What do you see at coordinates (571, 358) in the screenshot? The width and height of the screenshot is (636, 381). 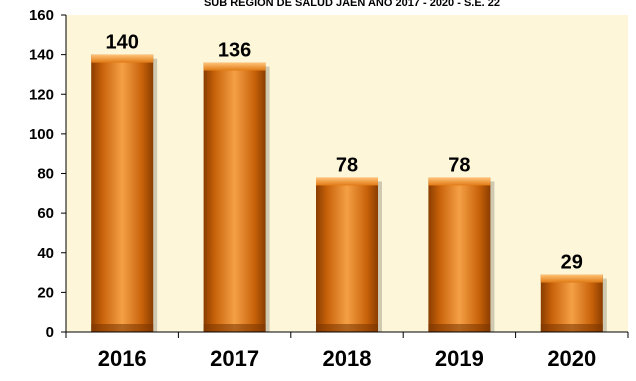 I see `x-tick-label-2020: 2020` at bounding box center [571, 358].